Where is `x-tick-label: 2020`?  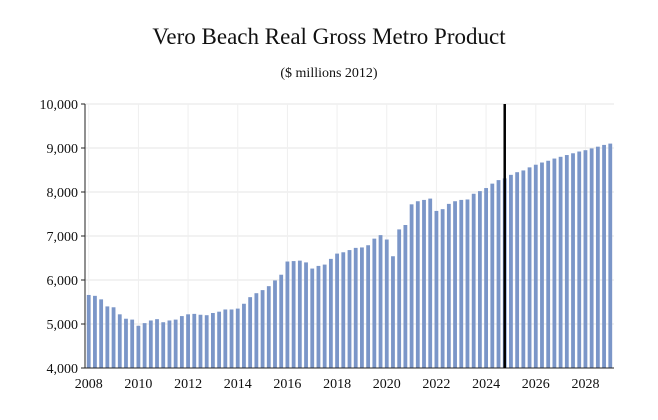 x-tick-label: 2020 is located at coordinates (387, 384).